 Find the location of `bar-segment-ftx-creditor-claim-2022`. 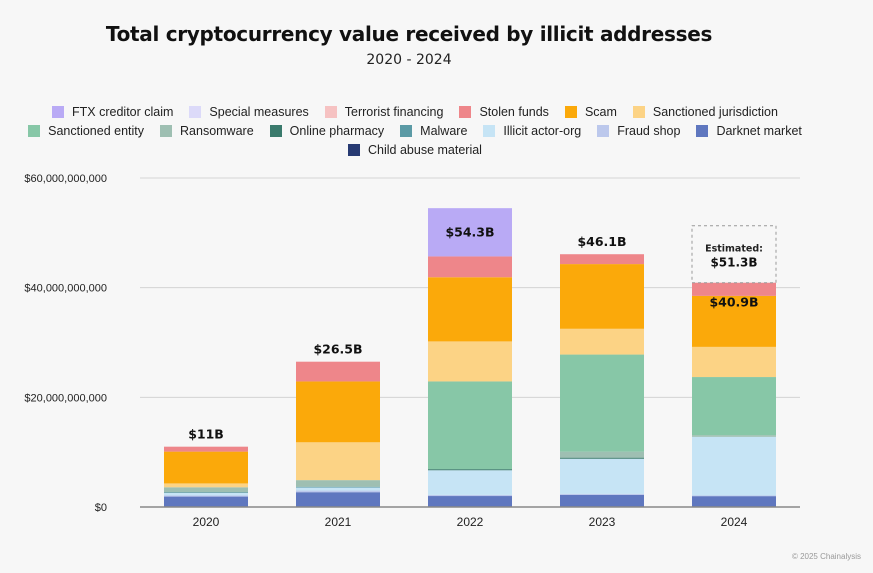

bar-segment-ftx-creditor-claim-2022 is located at coordinates (470, 232).